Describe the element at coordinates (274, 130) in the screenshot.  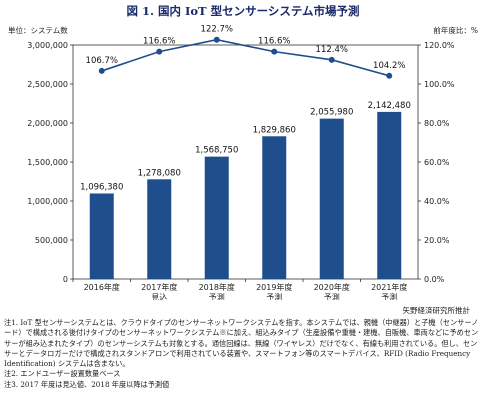
I see `bar-value-label: 1,829,860` at that location.